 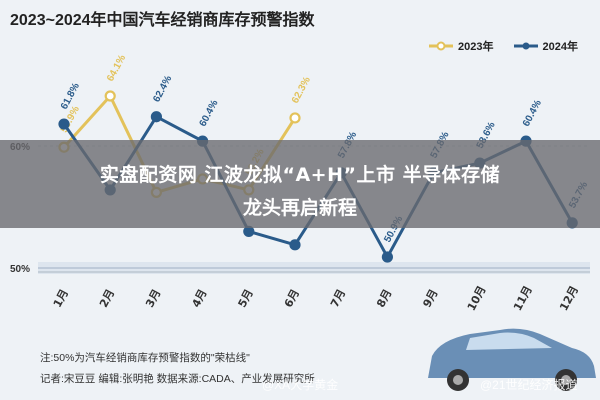 What do you see at coordinates (430, 298) in the screenshot?
I see `x-tick-label-8: 9月` at bounding box center [430, 298].